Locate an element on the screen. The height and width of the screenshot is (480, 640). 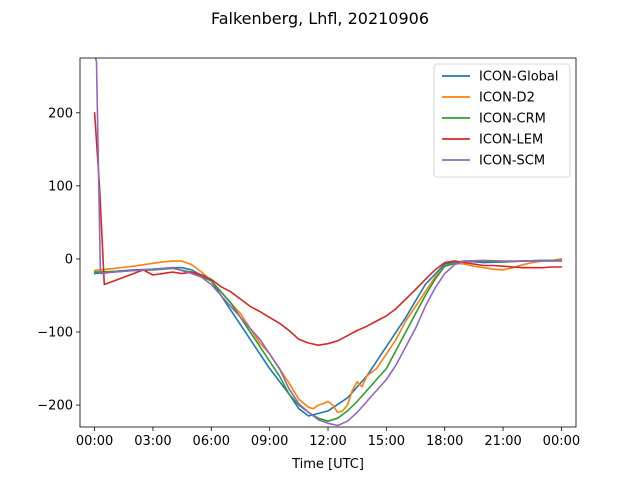
y-tick-label: 100 is located at coordinates (60, 186).